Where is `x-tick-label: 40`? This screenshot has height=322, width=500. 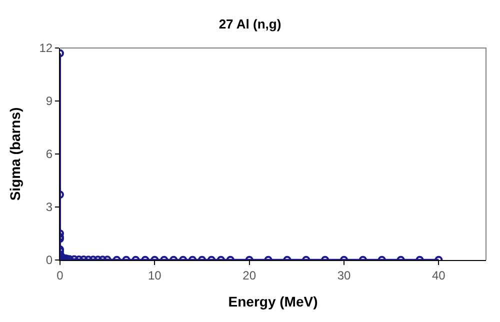 x-tick-label: 40 is located at coordinates (439, 275).